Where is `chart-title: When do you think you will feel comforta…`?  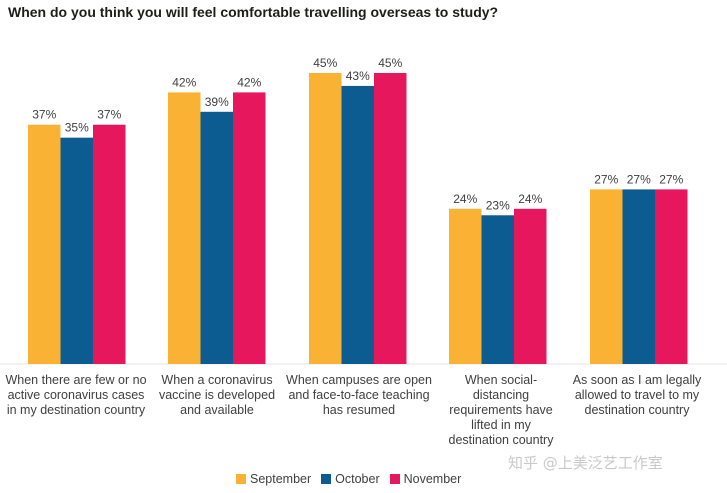 chart-title: When do you think you will feel comforta… is located at coordinates (253, 12).